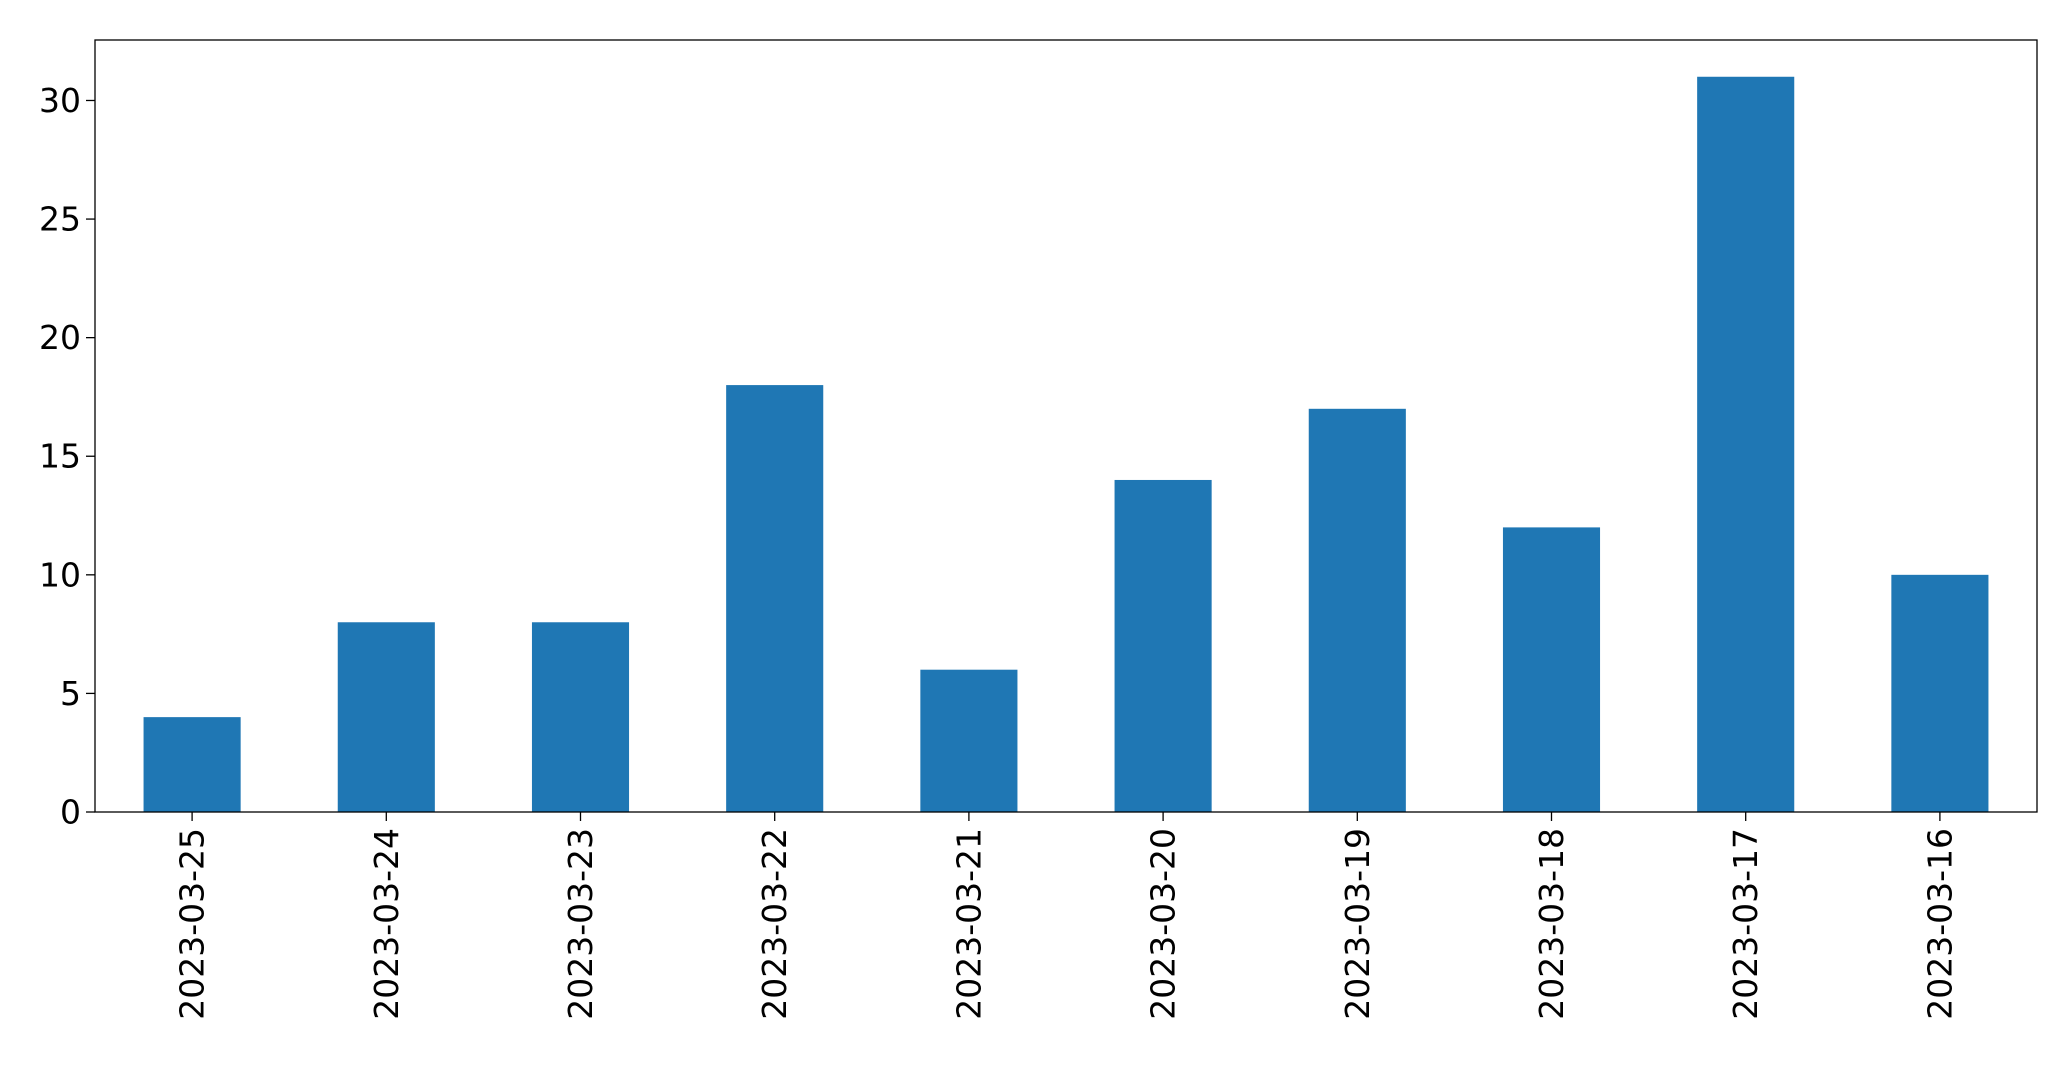  I want to click on y-tick-label: 15, so click(60, 456).